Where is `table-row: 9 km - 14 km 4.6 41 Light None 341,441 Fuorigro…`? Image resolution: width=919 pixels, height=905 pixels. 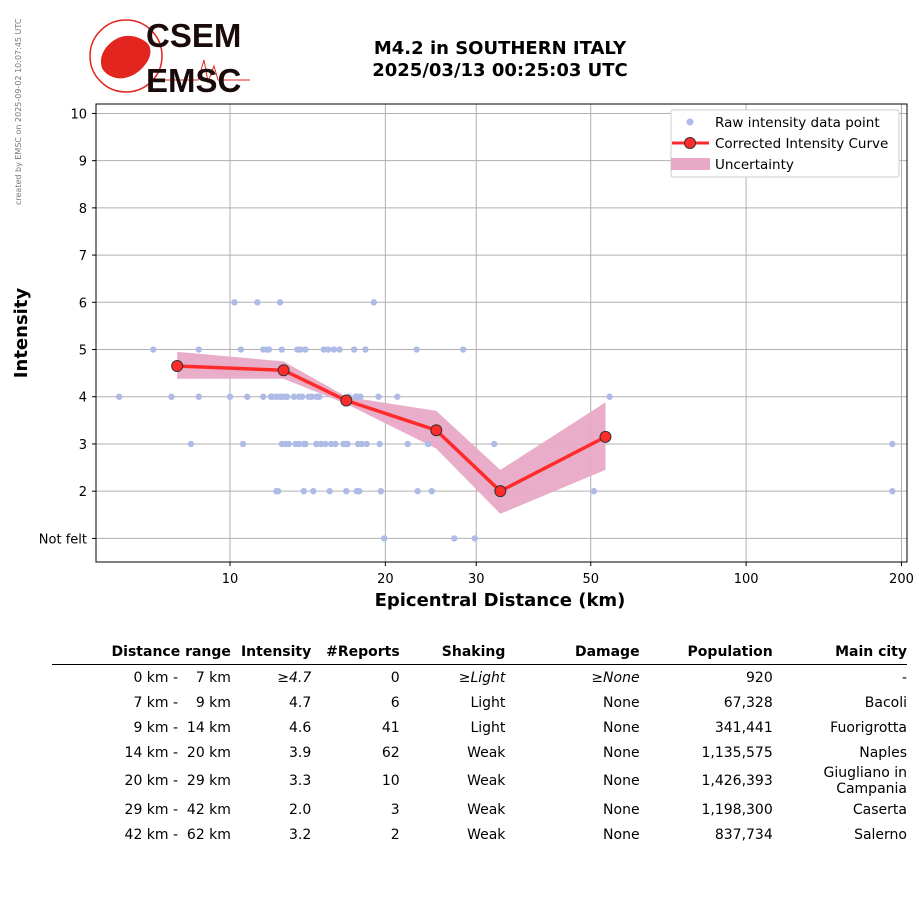
table-row: 9 km - 14 km 4.6 41 Light None 341,441 Fuorigro… is located at coordinates (479, 727).